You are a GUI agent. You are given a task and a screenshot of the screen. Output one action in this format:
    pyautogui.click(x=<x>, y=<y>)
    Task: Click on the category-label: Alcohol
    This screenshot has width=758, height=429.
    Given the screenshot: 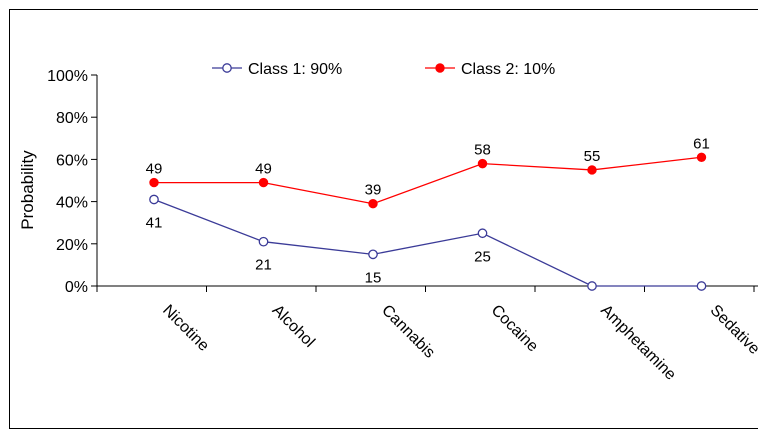 What is the action you would take?
    pyautogui.click(x=293, y=326)
    